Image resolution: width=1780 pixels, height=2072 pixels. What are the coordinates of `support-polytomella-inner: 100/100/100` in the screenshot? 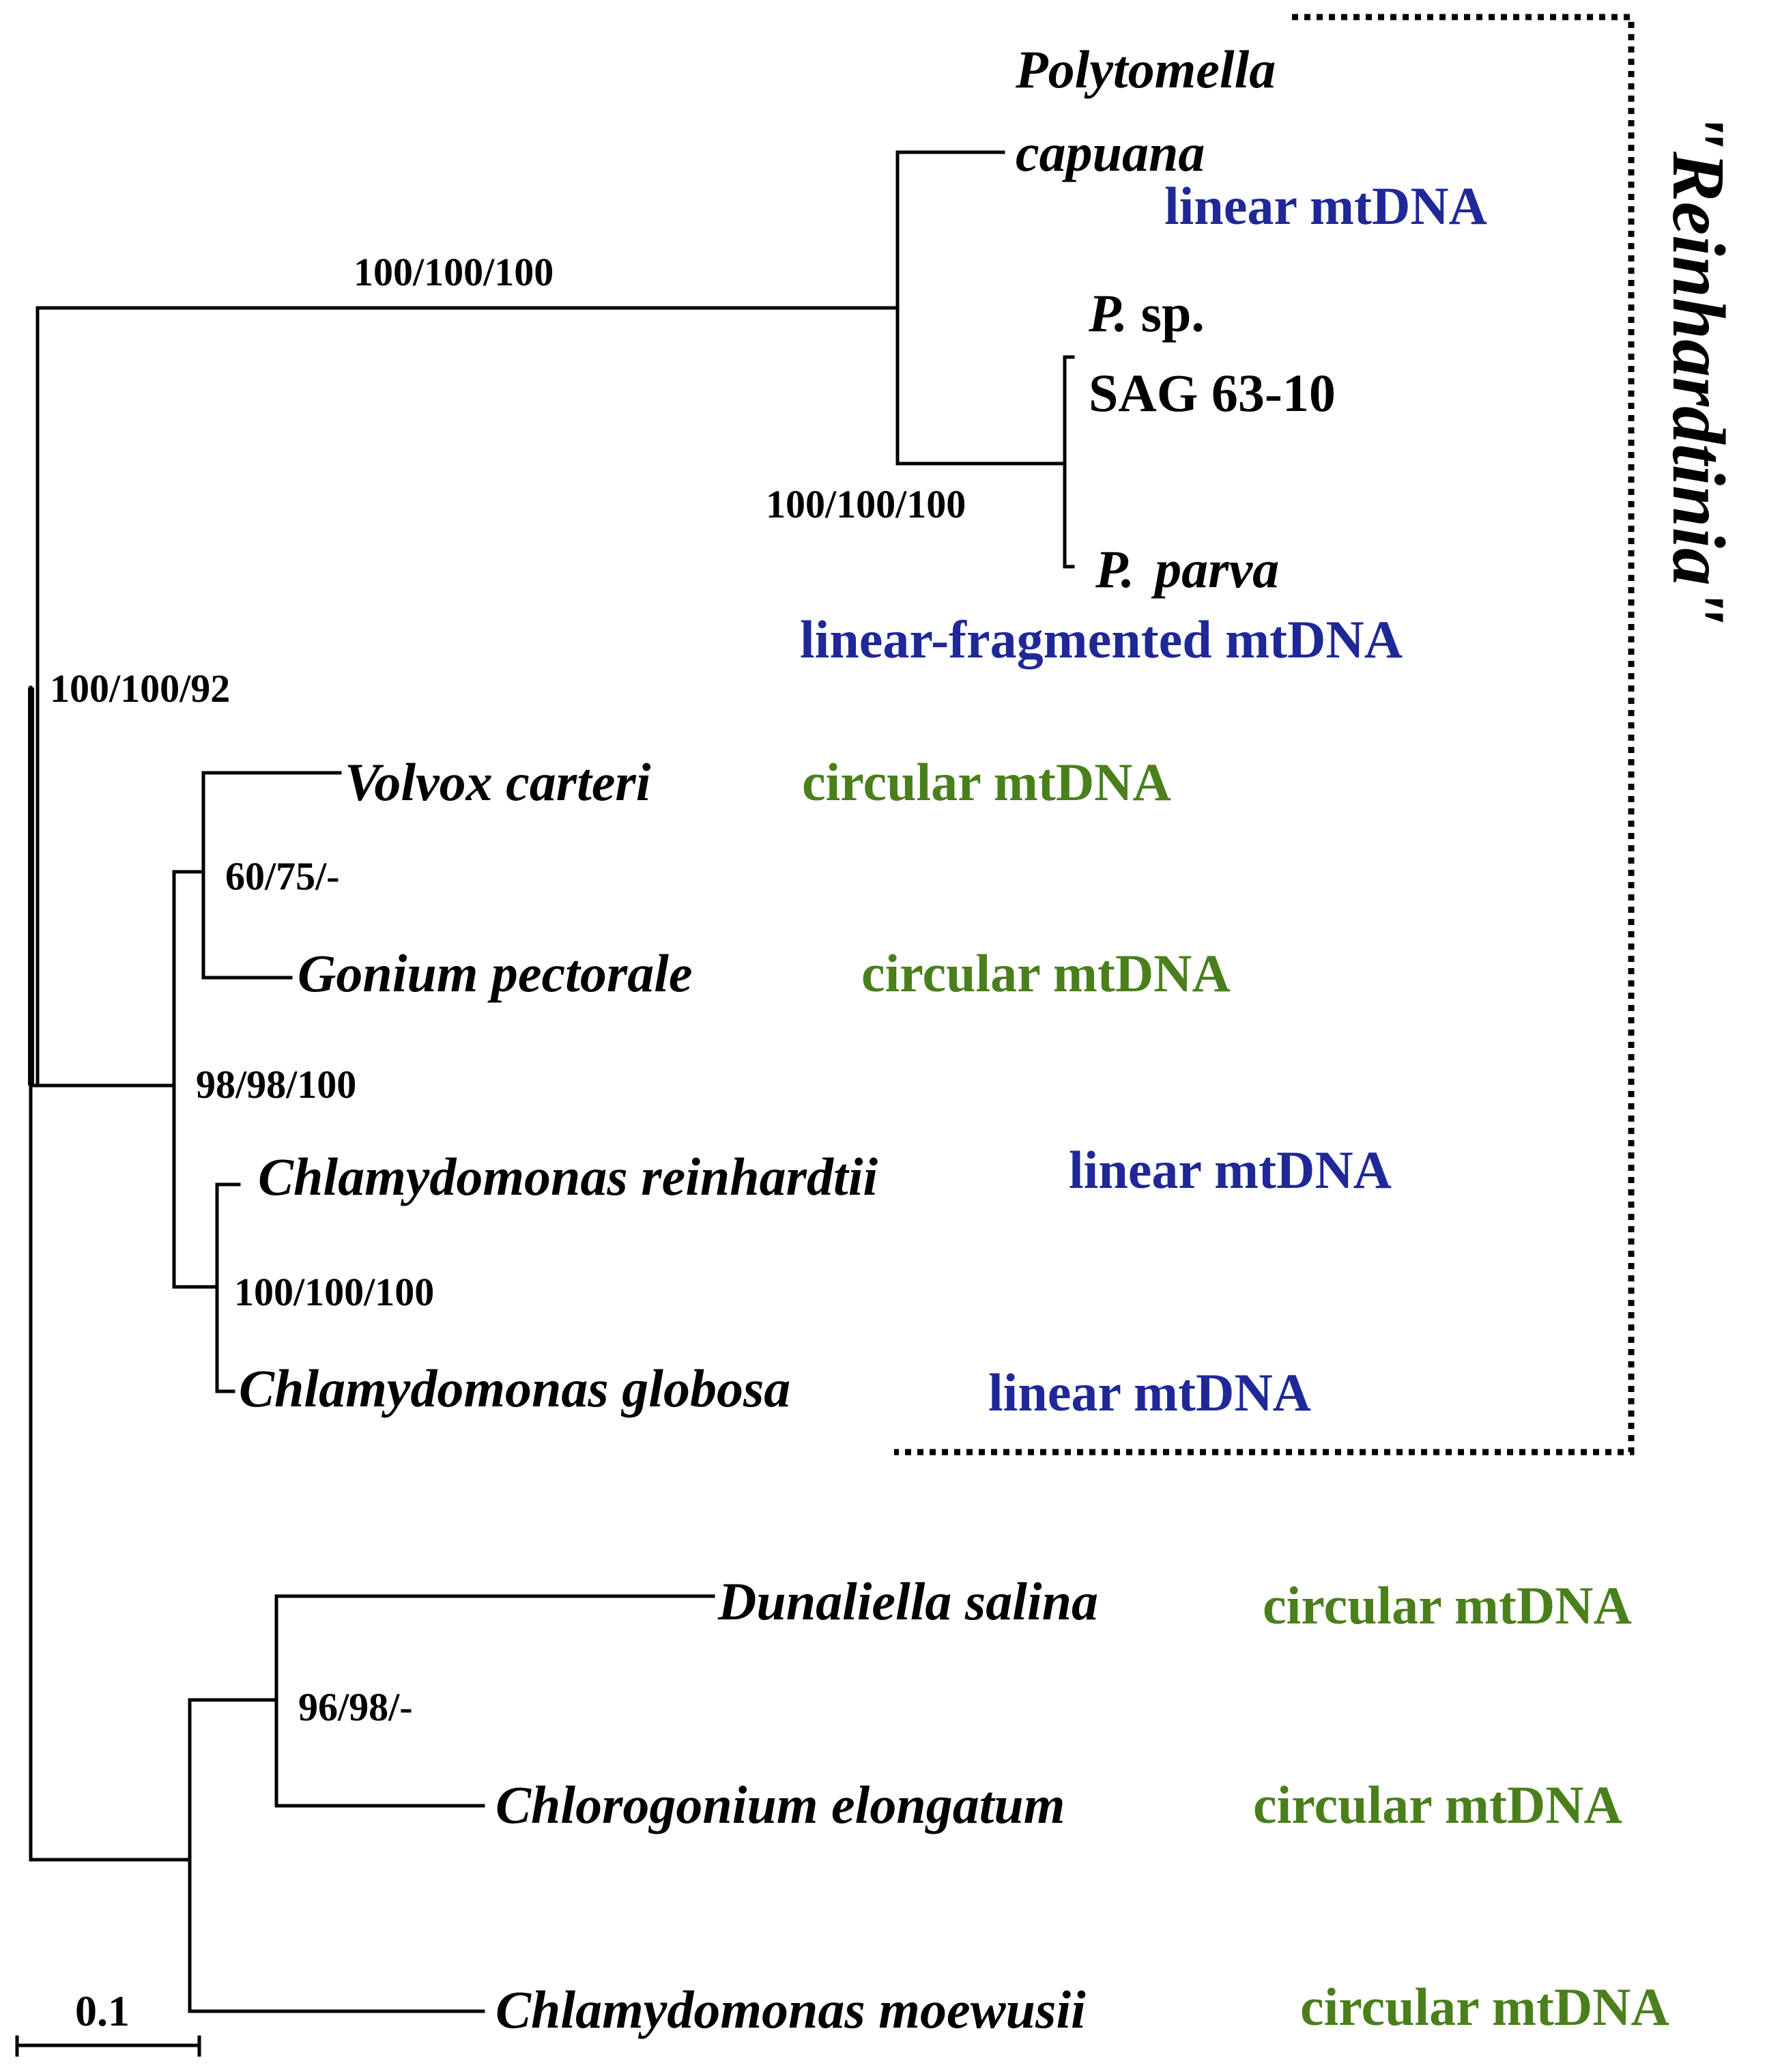 It's located at (866, 504).